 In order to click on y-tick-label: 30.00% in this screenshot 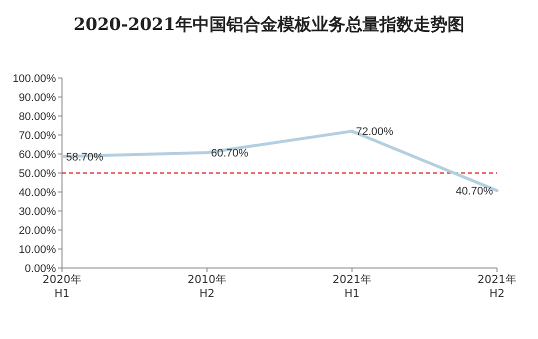, I will do `click(37, 212)`.